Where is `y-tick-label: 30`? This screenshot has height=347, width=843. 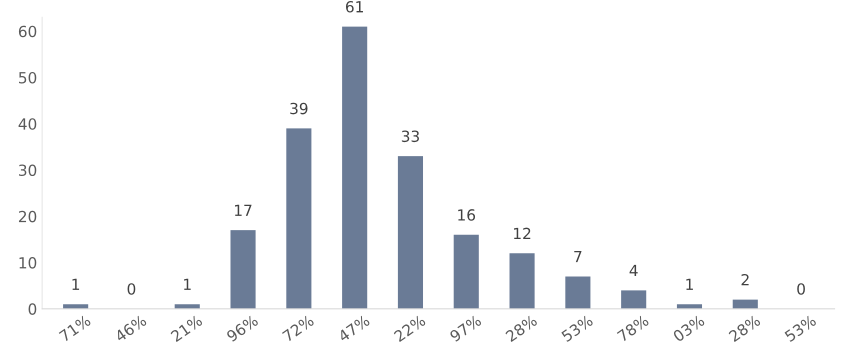
y-tick-label: 30 is located at coordinates (27, 170).